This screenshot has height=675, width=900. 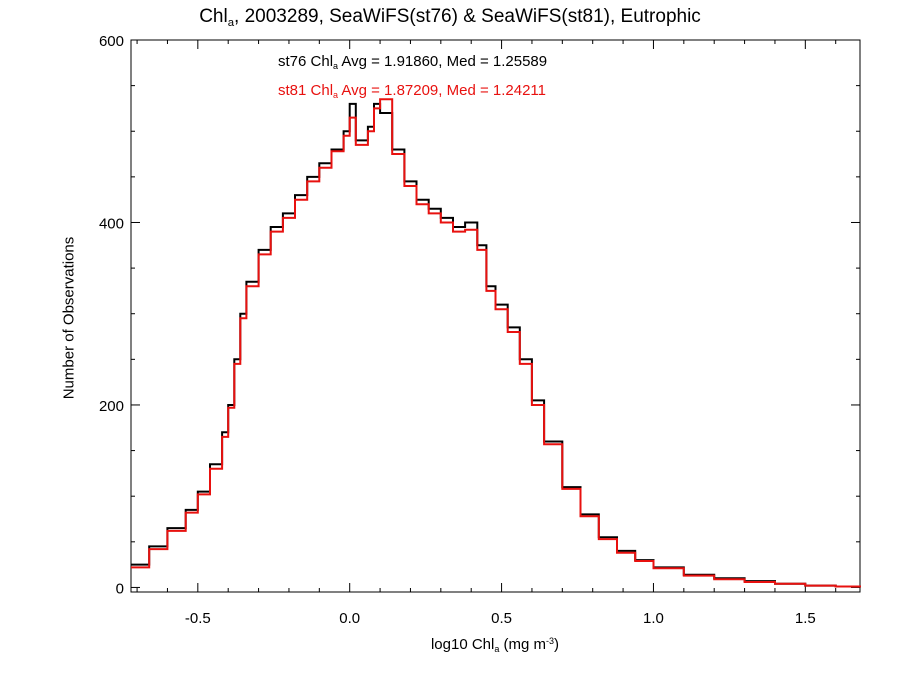 I want to click on y-tick-label: 200, so click(x=111, y=406).